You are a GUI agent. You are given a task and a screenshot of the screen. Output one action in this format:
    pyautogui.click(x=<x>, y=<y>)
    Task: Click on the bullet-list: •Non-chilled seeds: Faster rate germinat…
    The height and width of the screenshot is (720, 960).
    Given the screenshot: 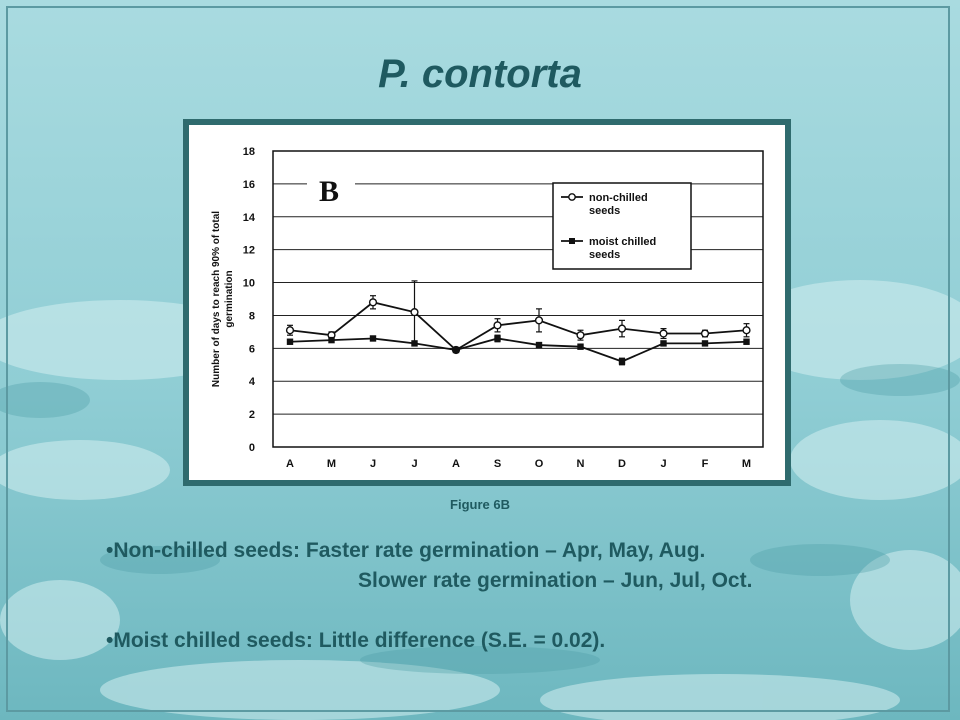 What is the action you would take?
    pyautogui.click(x=516, y=596)
    